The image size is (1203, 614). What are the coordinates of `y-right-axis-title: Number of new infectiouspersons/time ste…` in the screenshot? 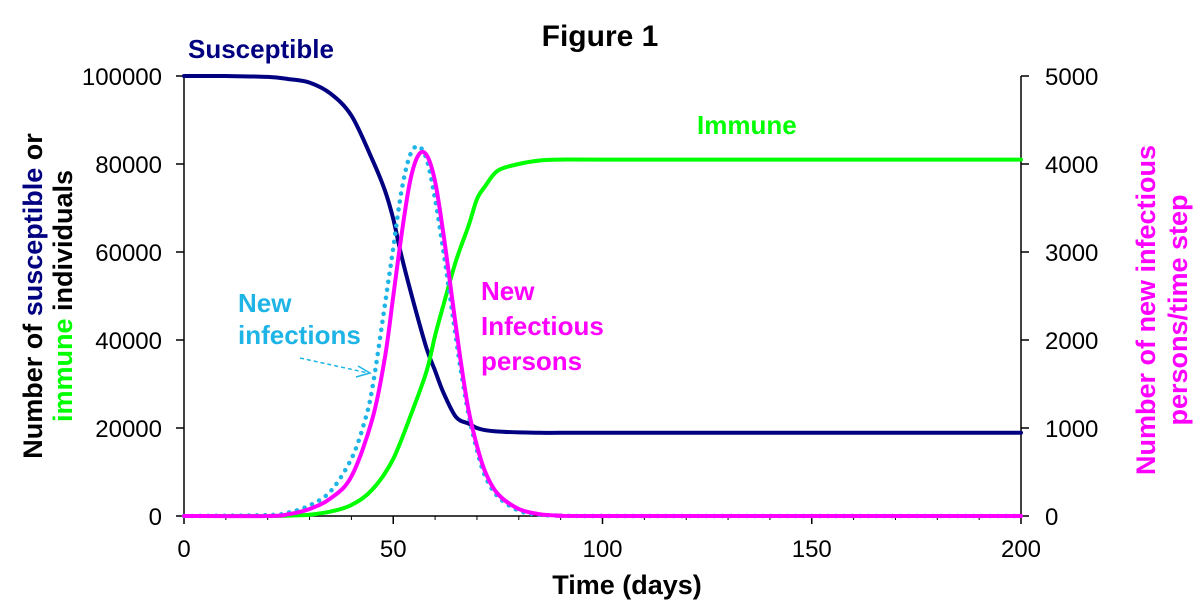 It's located at (1162, 310).